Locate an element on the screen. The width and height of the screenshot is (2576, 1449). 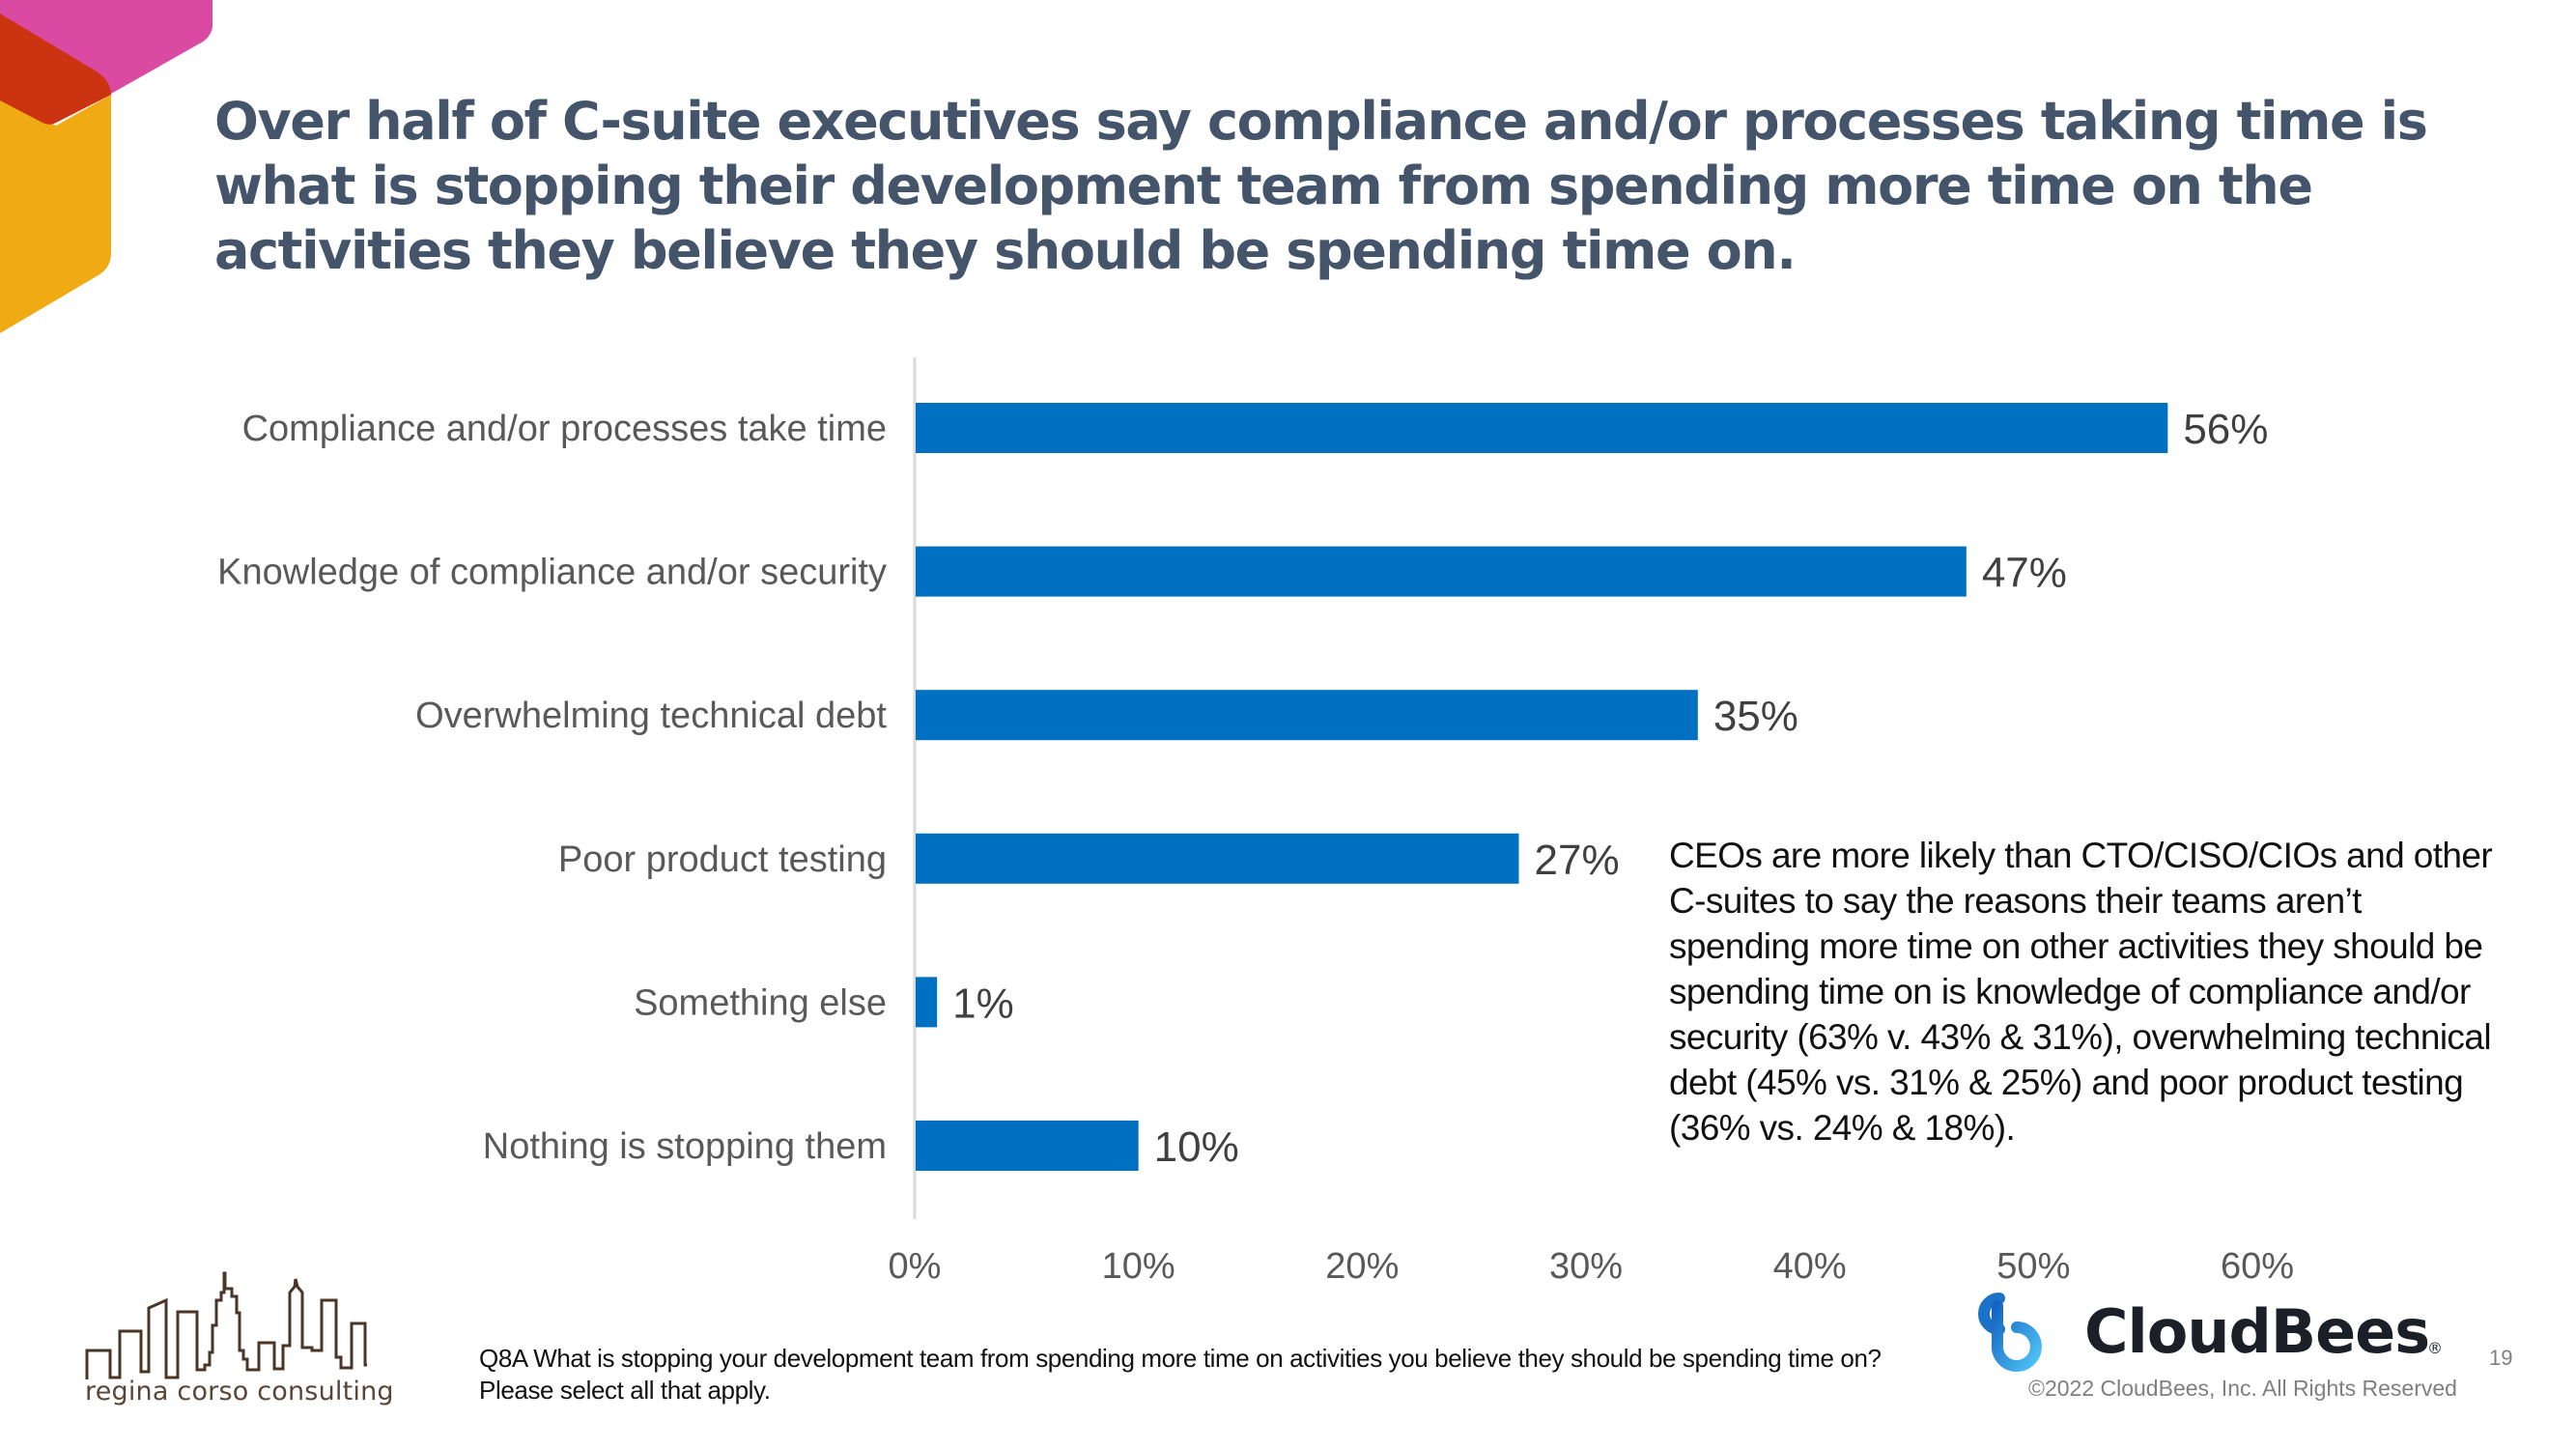
x-tick-label: 60% is located at coordinates (2257, 1266).